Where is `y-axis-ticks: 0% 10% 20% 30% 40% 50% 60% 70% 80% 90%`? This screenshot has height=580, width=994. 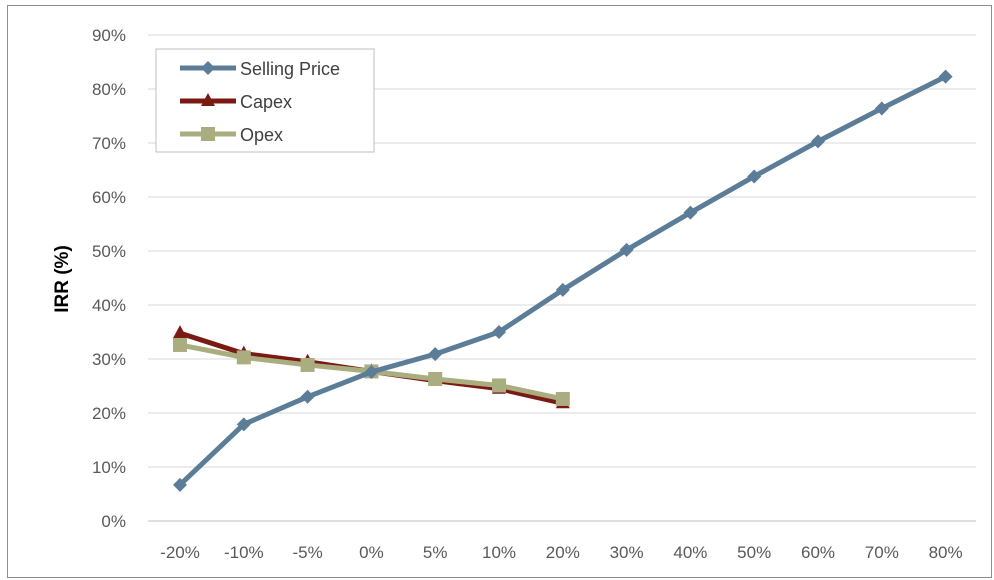 y-axis-ticks: 0% 10% 20% 30% 40% 50% 60% 70% 80% 90% is located at coordinates (109, 278).